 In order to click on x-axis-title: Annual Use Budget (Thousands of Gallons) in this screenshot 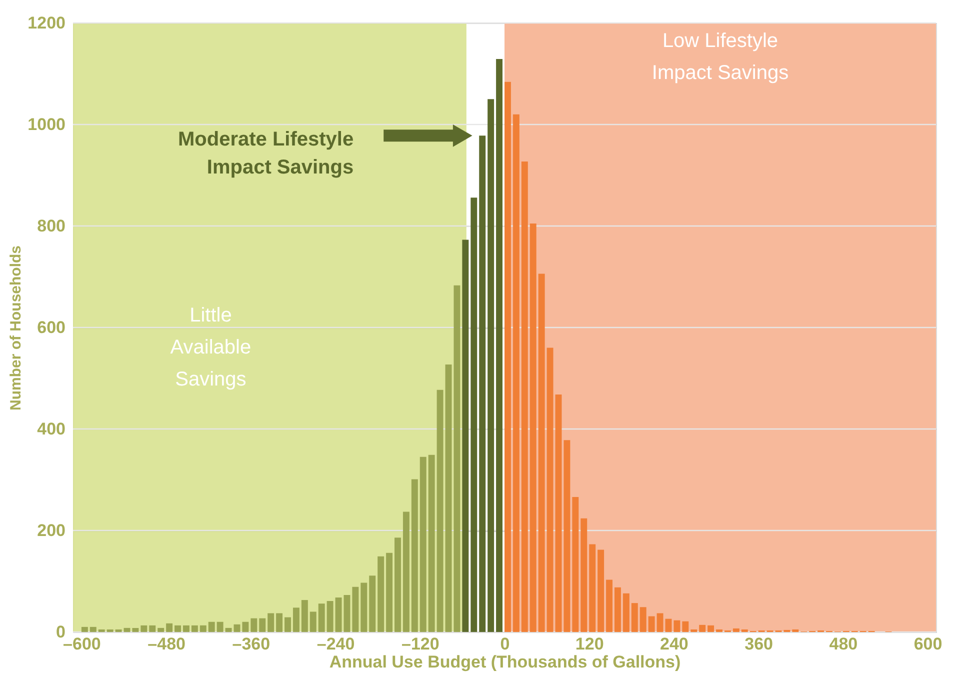, I will do `click(505, 662)`.